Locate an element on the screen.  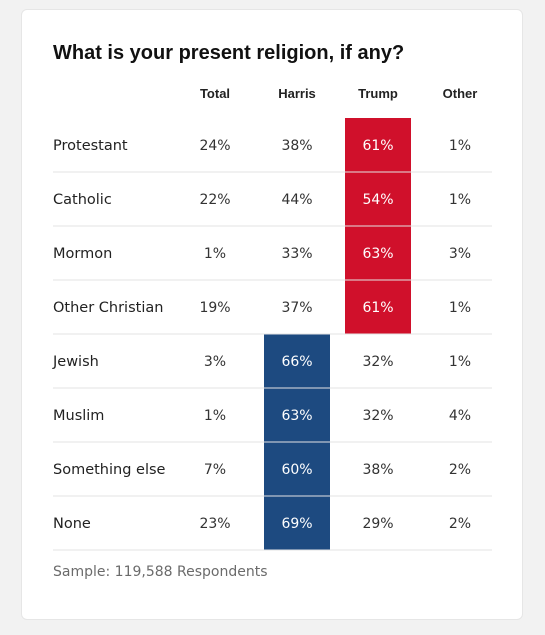
data-cell: 7% is located at coordinates (215, 470).